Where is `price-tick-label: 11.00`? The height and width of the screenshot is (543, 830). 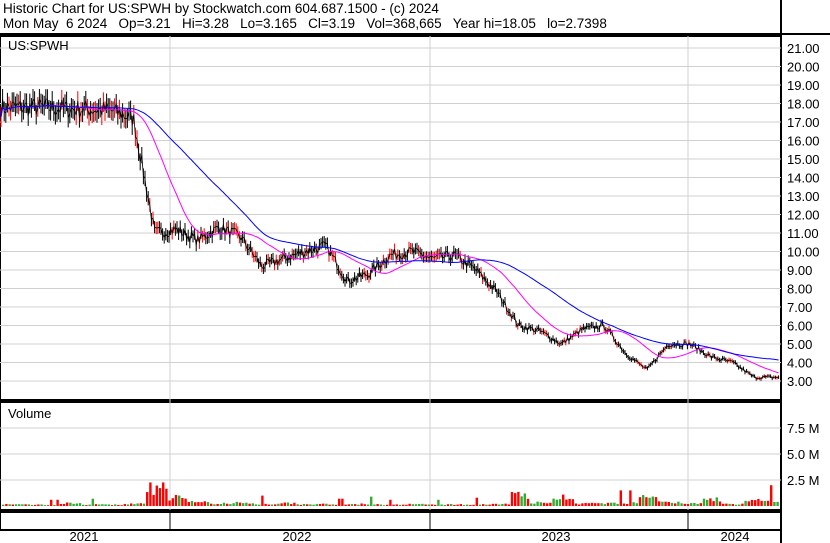 price-tick-label: 11.00 is located at coordinates (803, 233).